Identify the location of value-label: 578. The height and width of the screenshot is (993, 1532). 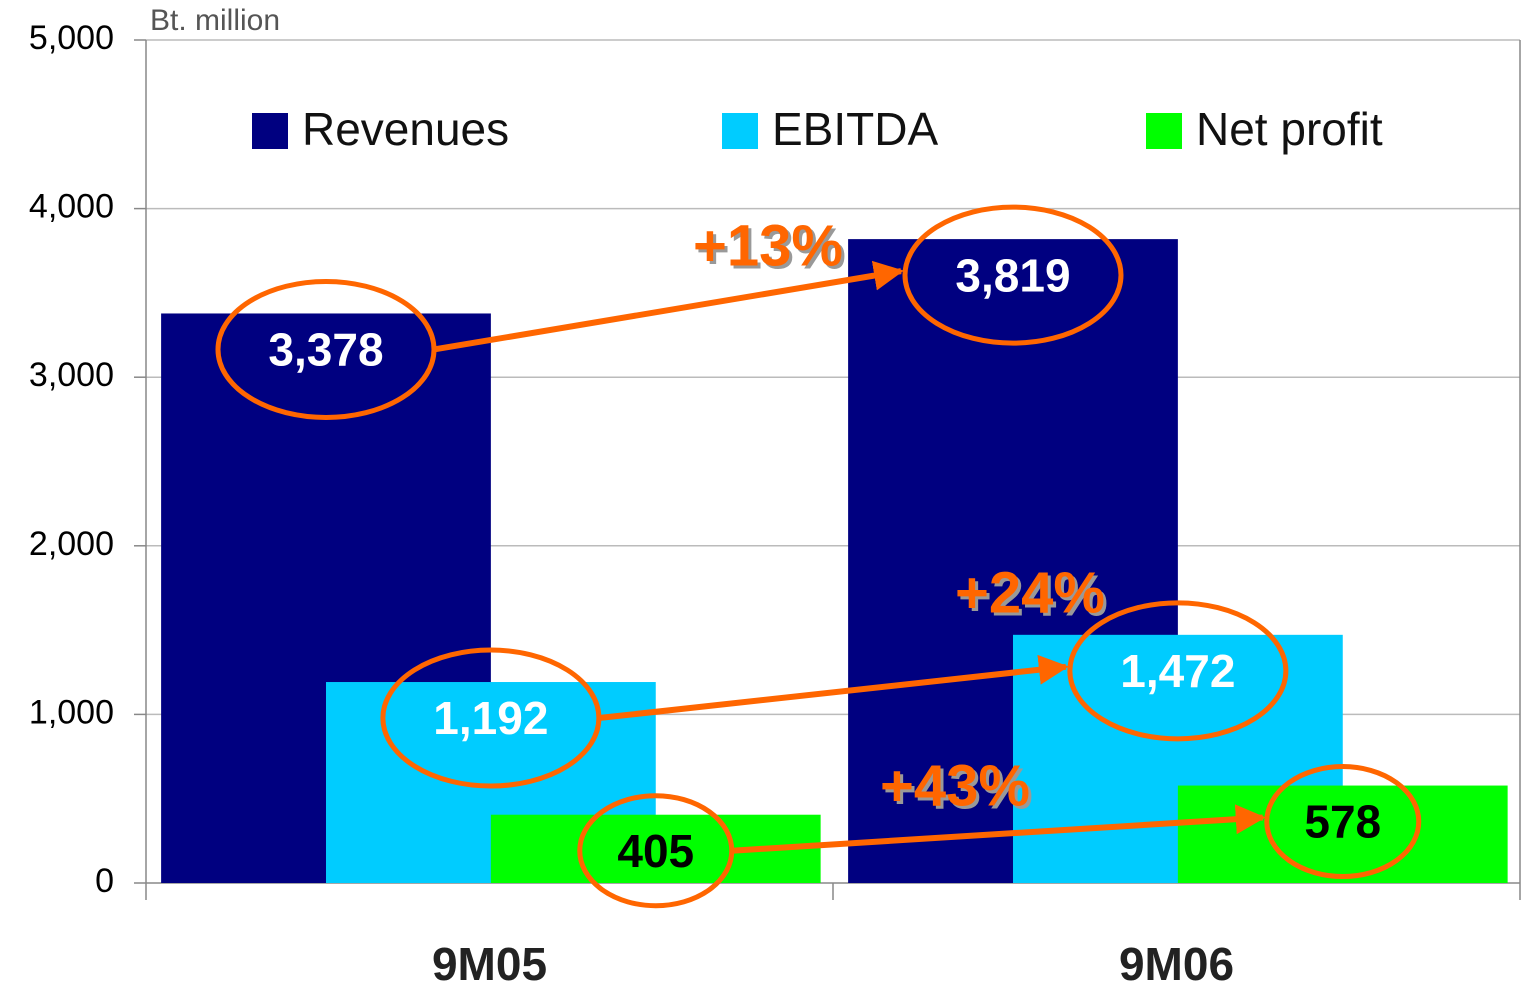
(1342, 822).